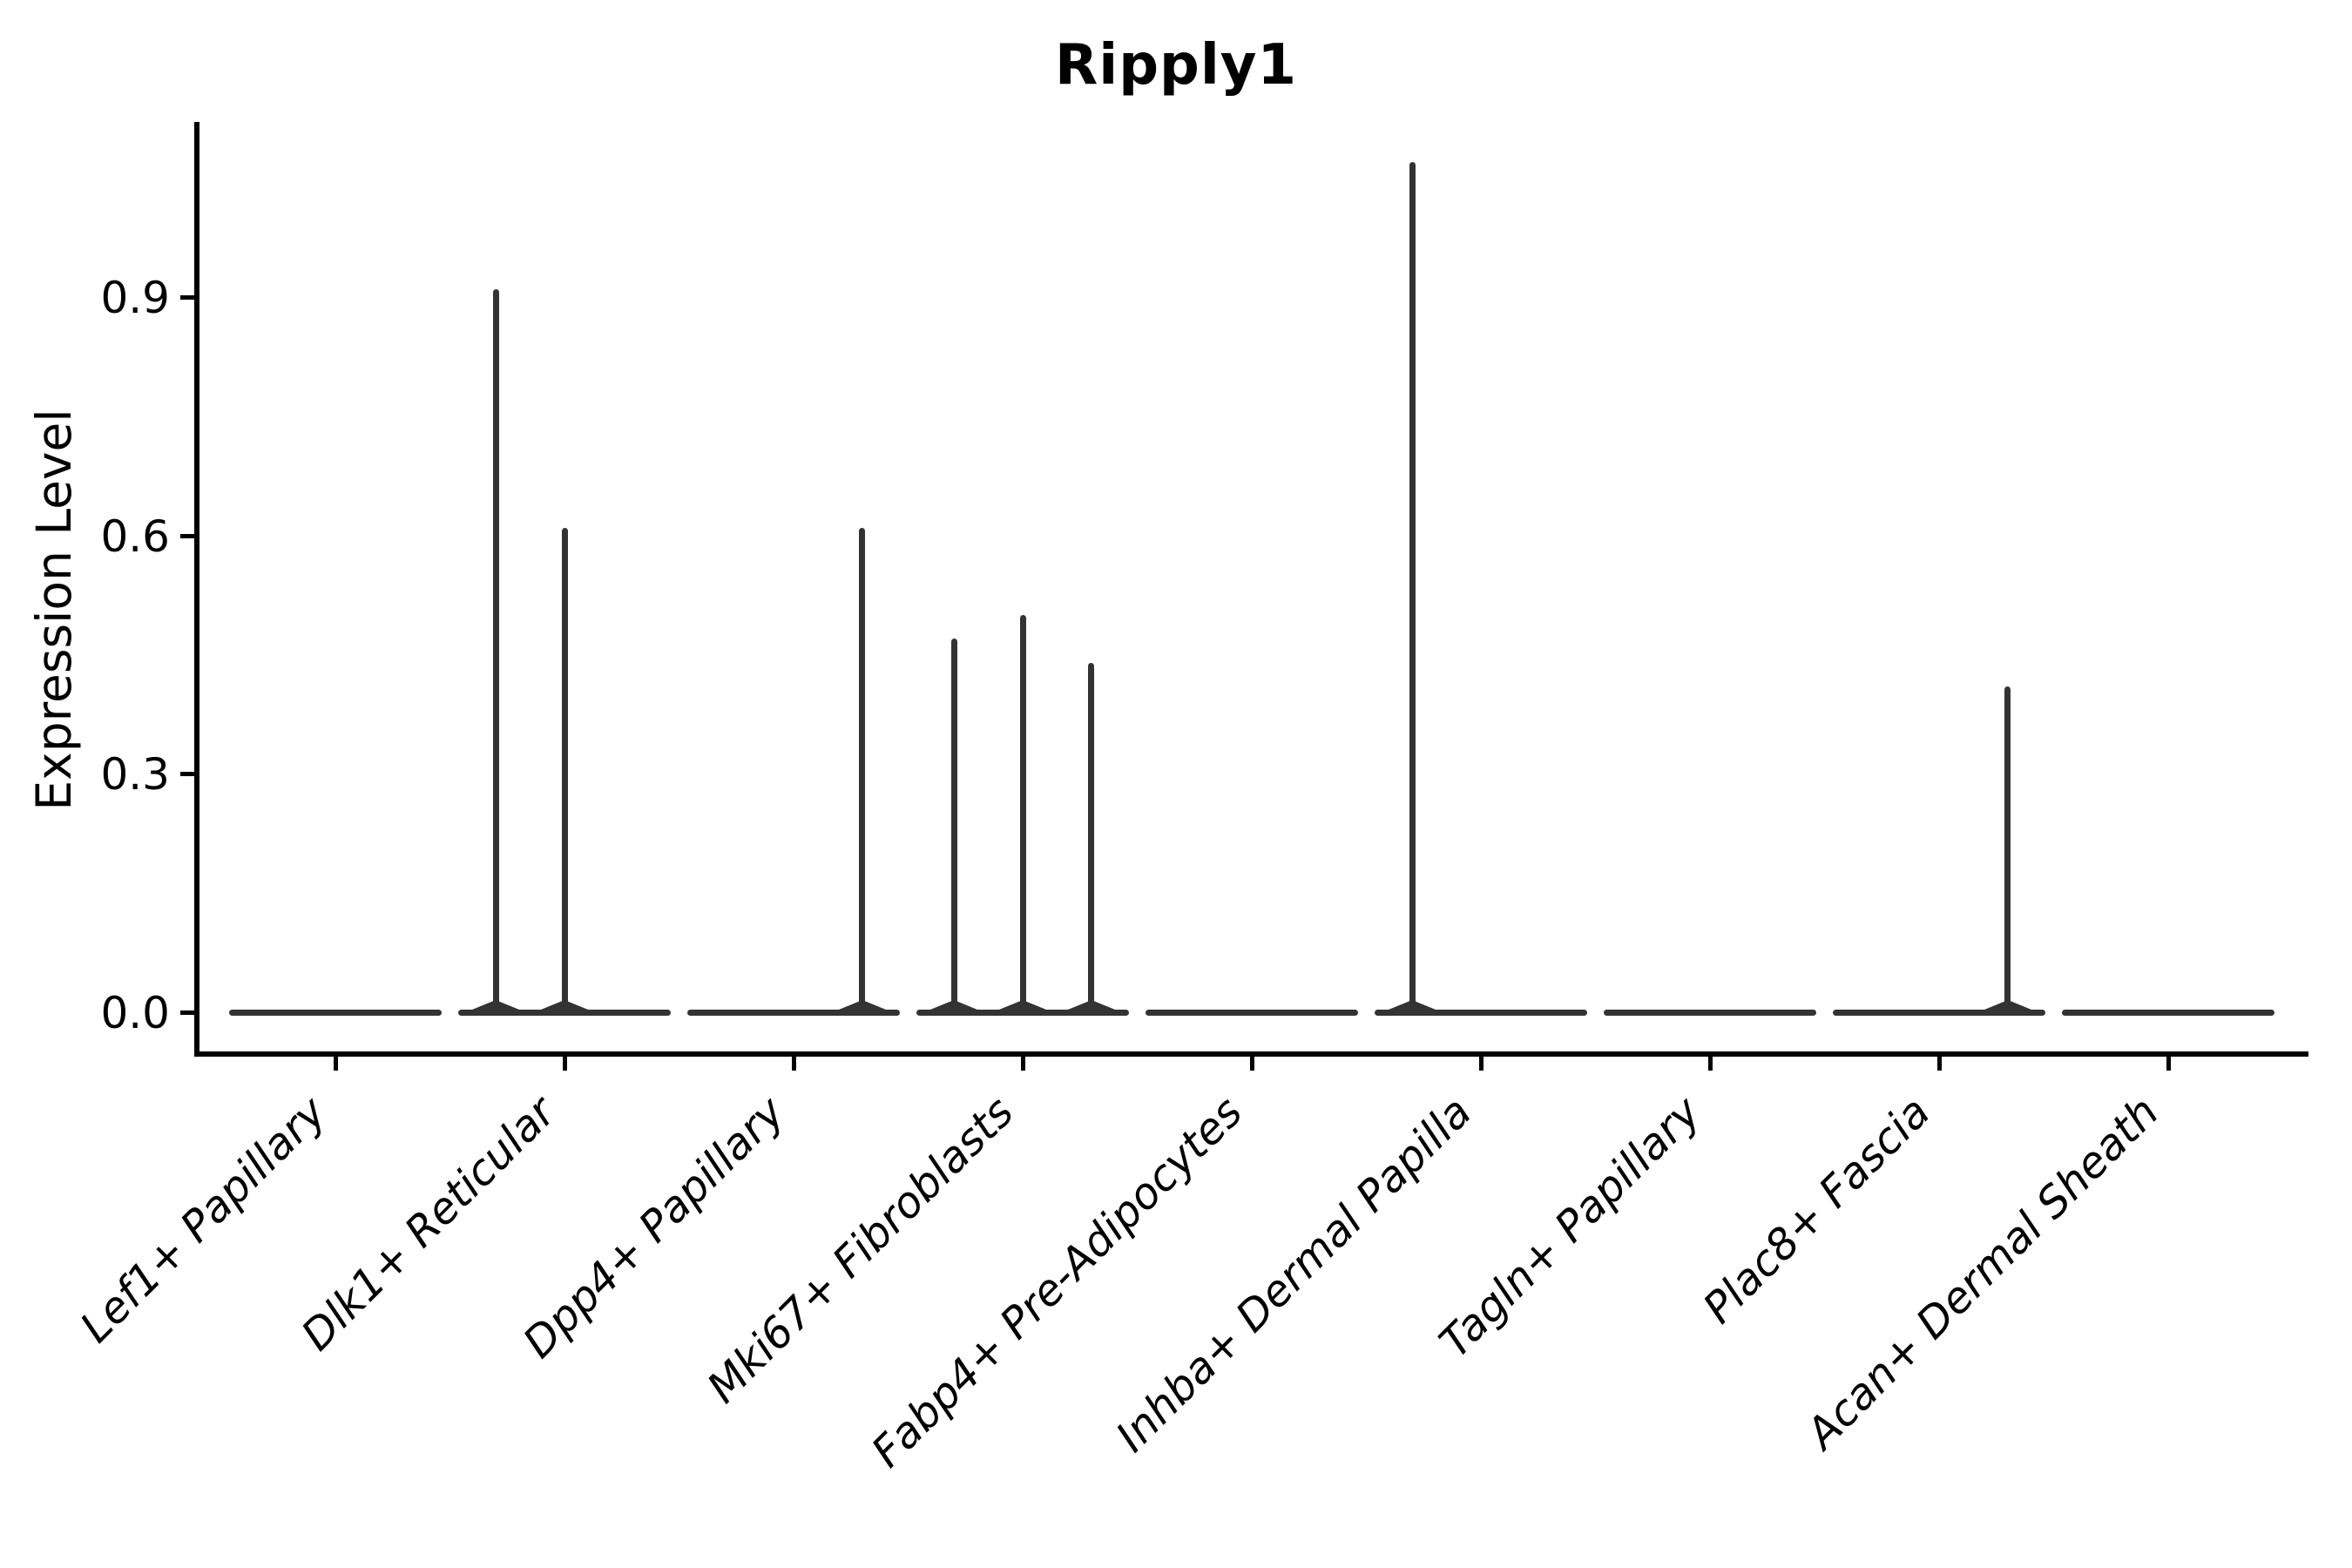 The width and height of the screenshot is (2352, 1568). What do you see at coordinates (204, 1220) in the screenshot?
I see `x-tick-label: Lef1+ Papillary` at bounding box center [204, 1220].